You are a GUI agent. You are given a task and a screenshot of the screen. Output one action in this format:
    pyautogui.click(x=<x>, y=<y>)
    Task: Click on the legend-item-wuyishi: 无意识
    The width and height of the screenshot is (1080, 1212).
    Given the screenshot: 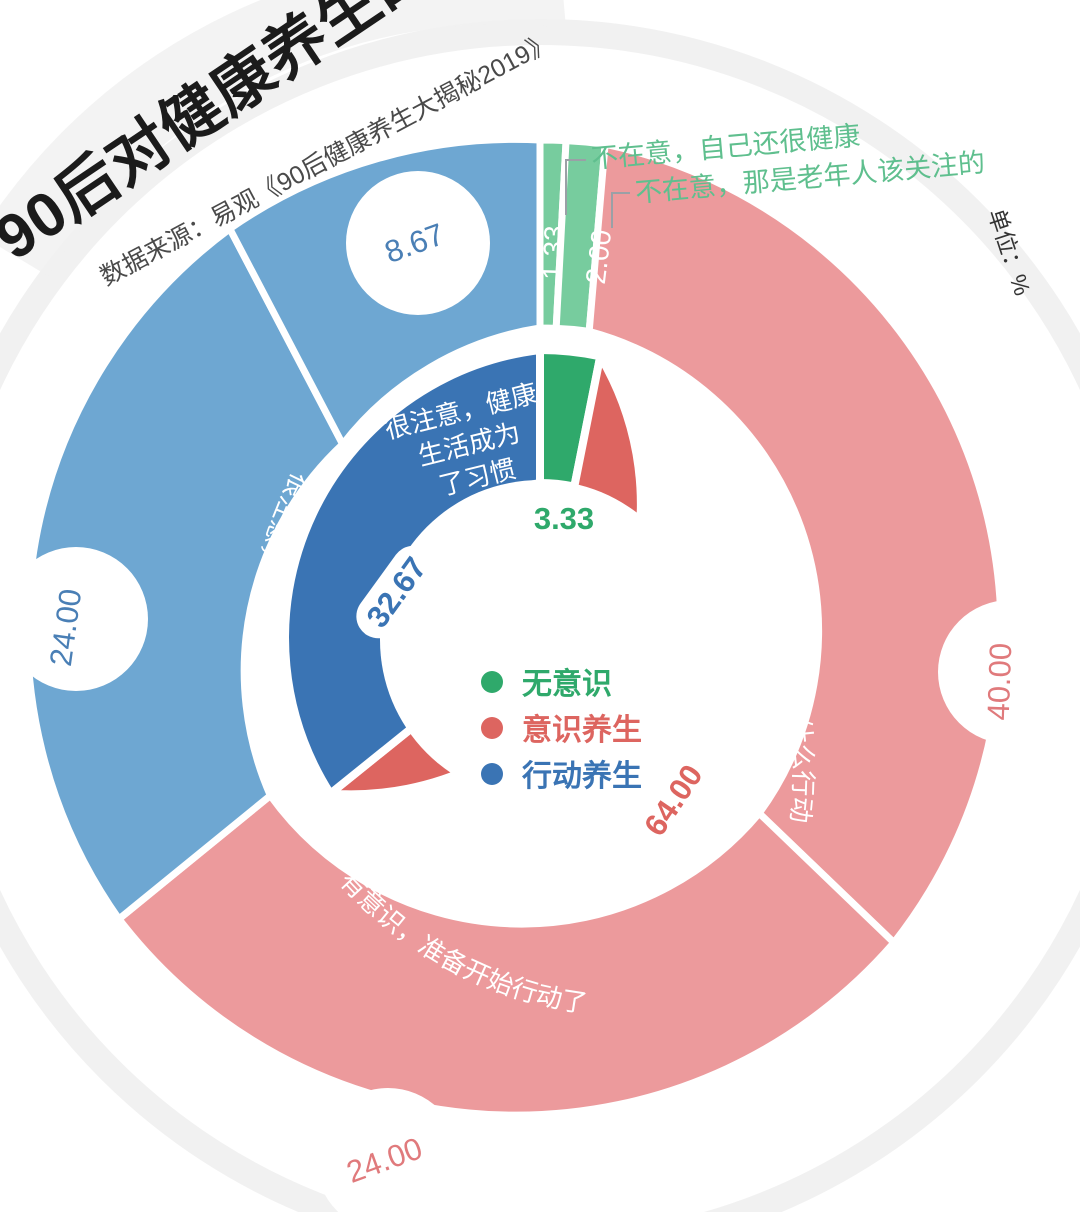 What is the action you would take?
    pyautogui.click(x=546, y=684)
    